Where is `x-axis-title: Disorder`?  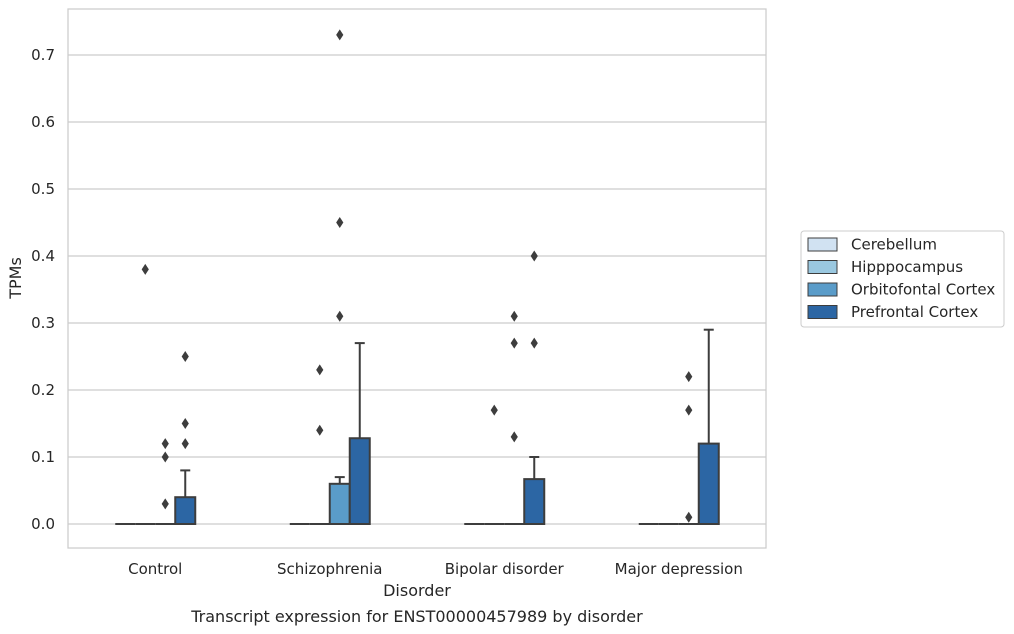 x-axis-title: Disorder is located at coordinates (417, 590).